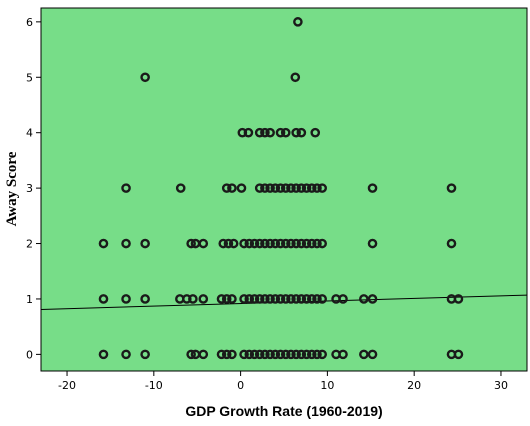 Image resolution: width=530 pixels, height=426 pixels. Describe the element at coordinates (29, 133) in the screenshot. I see `y-tick-label: 4` at that location.